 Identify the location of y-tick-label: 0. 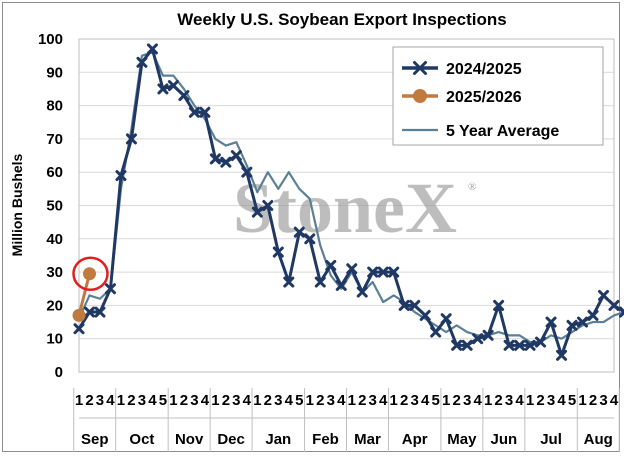
(59, 372).